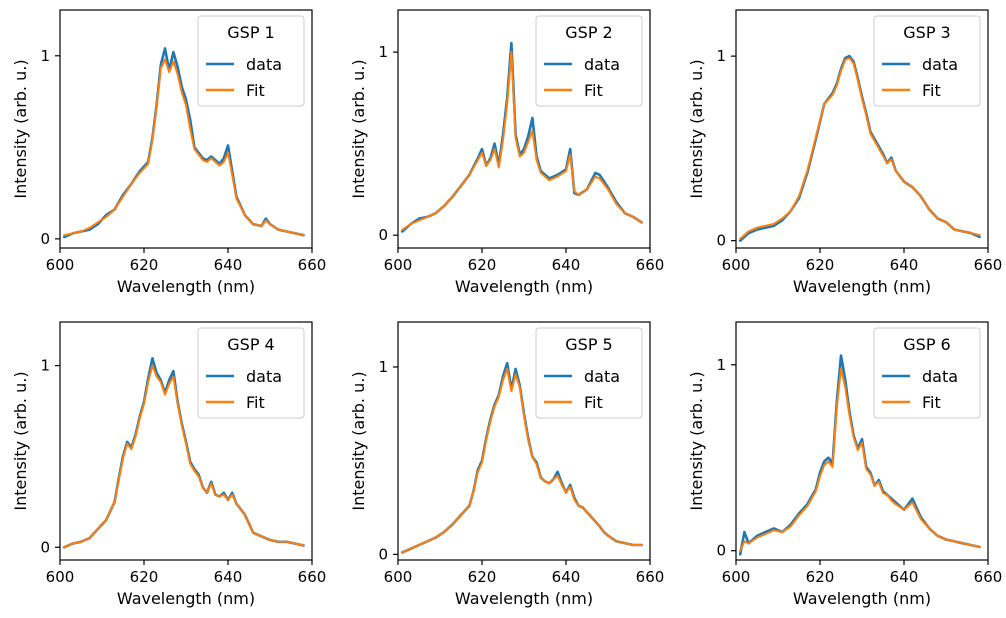  Describe the element at coordinates (250, 344) in the screenshot. I see `legend-title: GSP 4` at that location.